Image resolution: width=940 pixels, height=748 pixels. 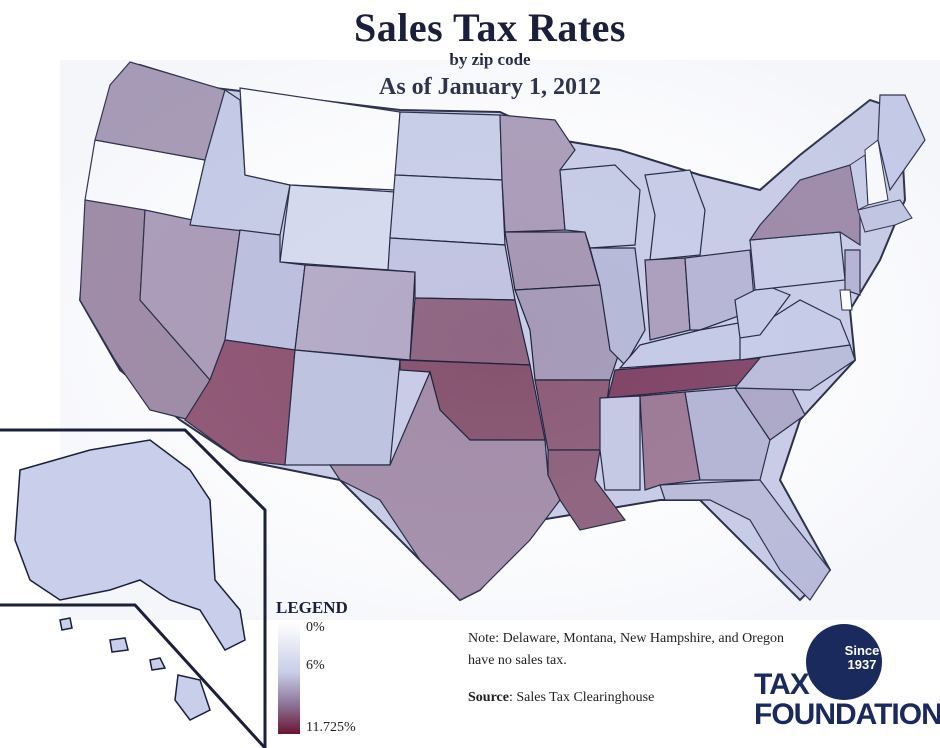 What do you see at coordinates (490, 27) in the screenshot?
I see `map-title: Sales Tax Rates` at bounding box center [490, 27].